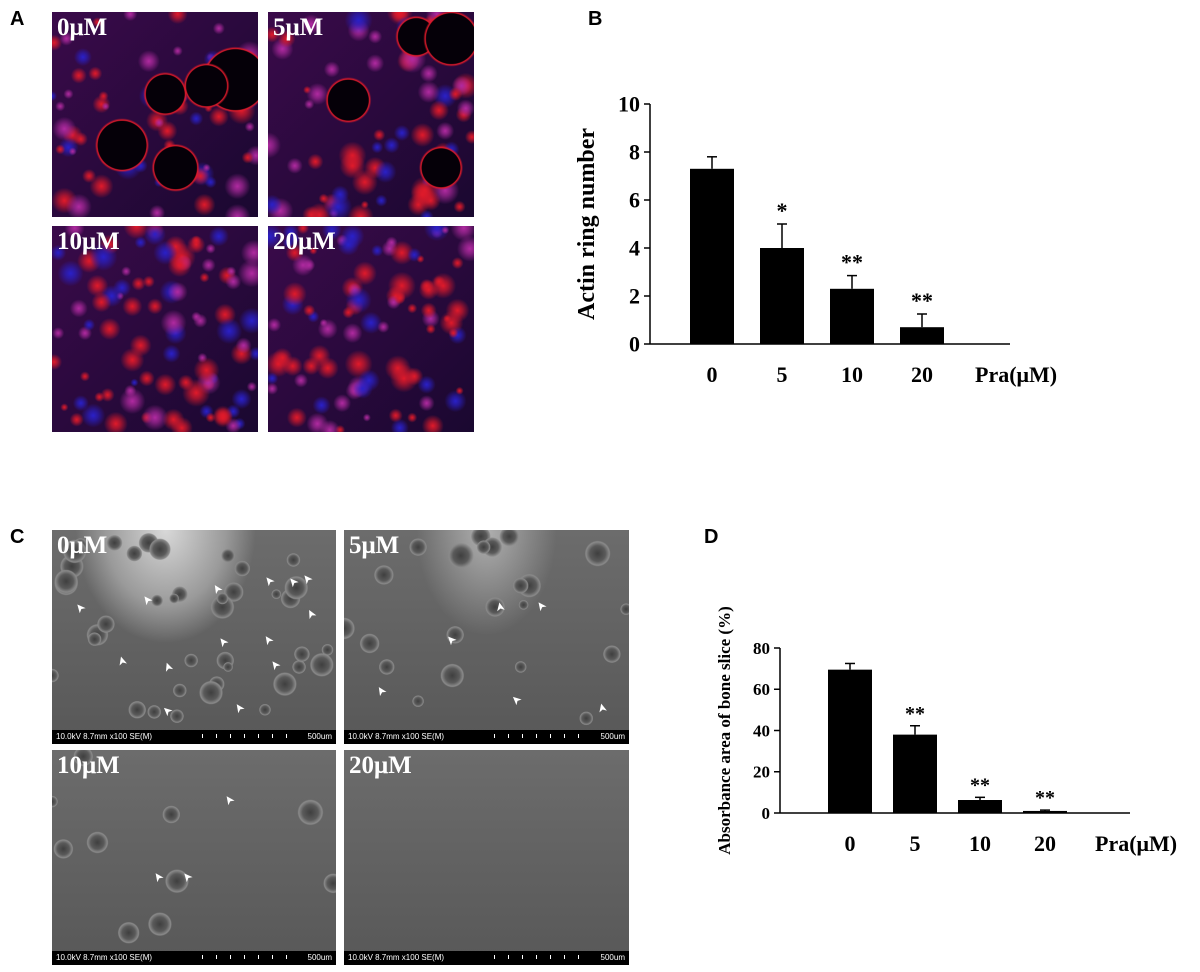 This screenshot has width=1200, height=972. What do you see at coordinates (17, 537) in the screenshot?
I see `panel-label-c: C` at bounding box center [17, 537].